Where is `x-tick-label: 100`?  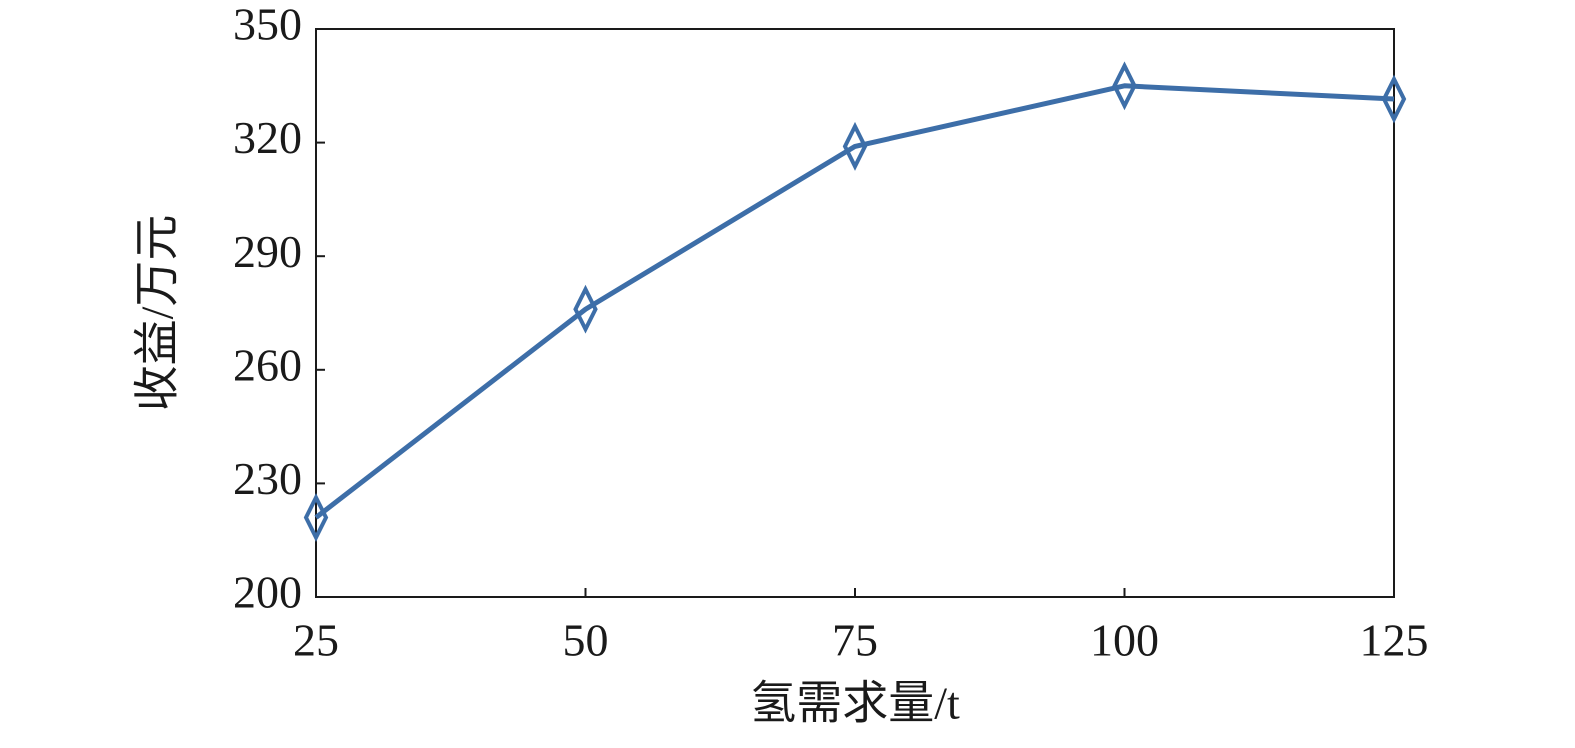
x-tick-label: 100 is located at coordinates (1124, 640).